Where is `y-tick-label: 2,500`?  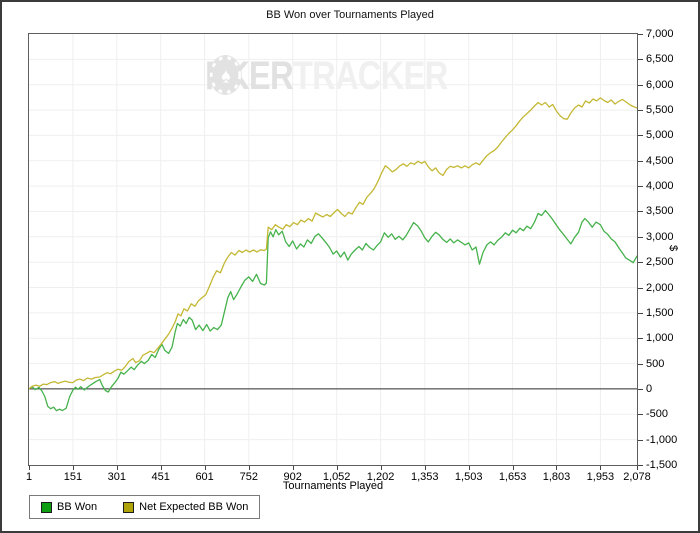 y-tick-label: 2,500 is located at coordinates (660, 262).